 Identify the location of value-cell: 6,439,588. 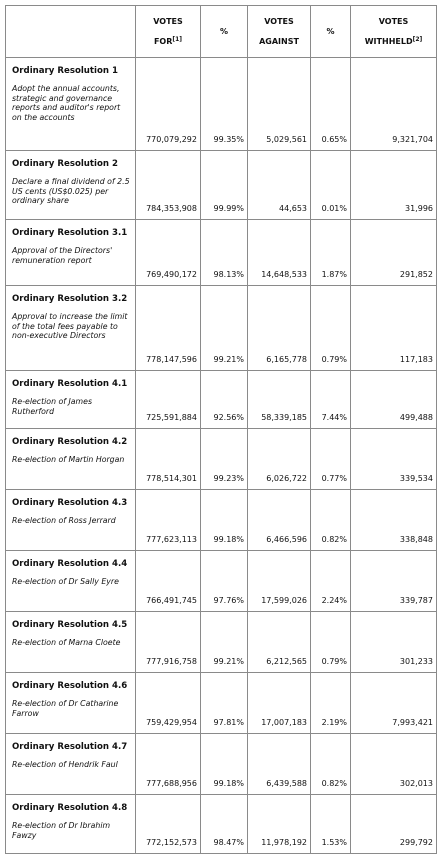
(279, 764).